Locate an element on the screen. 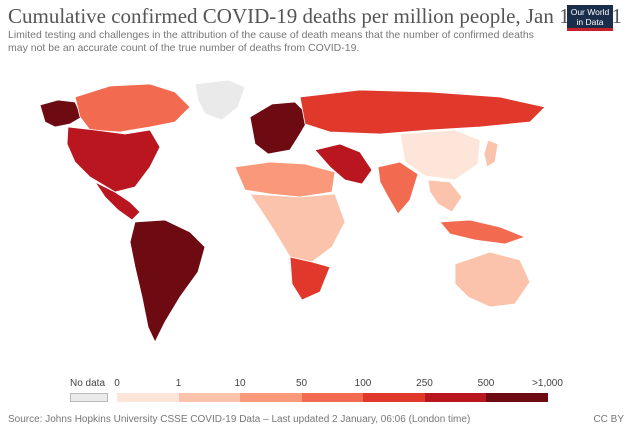 Image resolution: width=638 pixels, height=437 pixels. region-russia is located at coordinates (422, 112).